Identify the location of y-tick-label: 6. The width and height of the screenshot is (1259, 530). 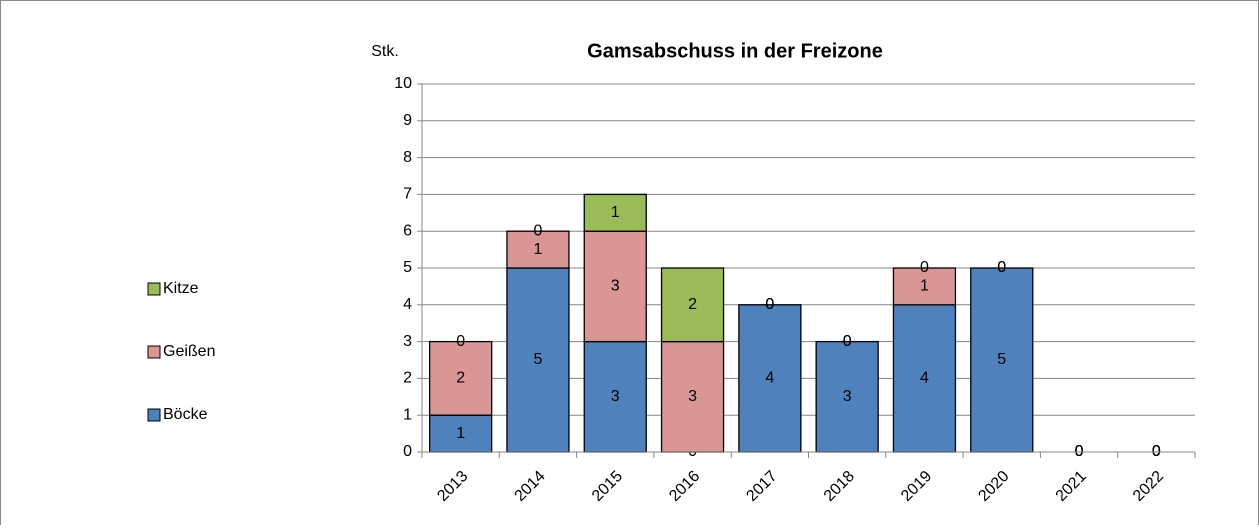
(407, 230).